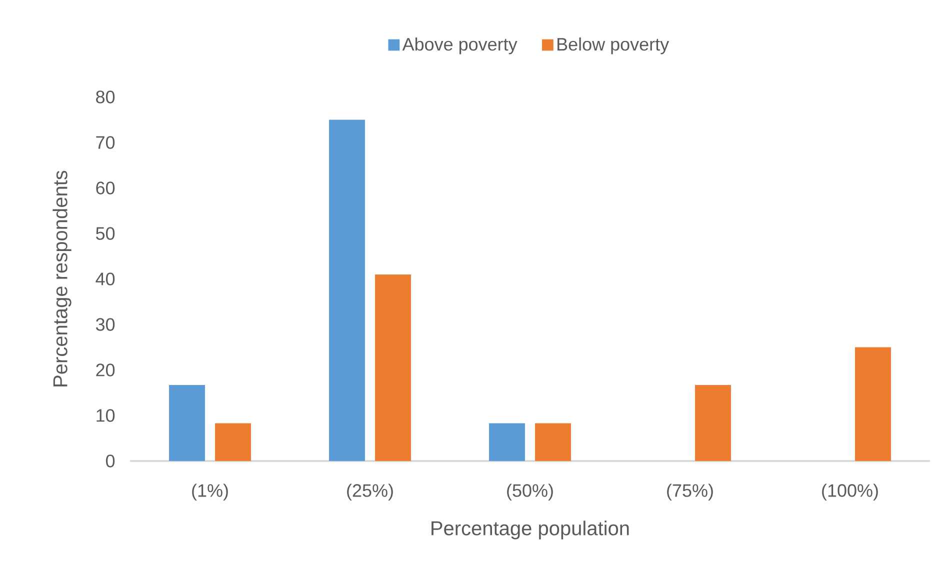 The height and width of the screenshot is (571, 946). I want to click on y-tick-label: 60, so click(105, 188).